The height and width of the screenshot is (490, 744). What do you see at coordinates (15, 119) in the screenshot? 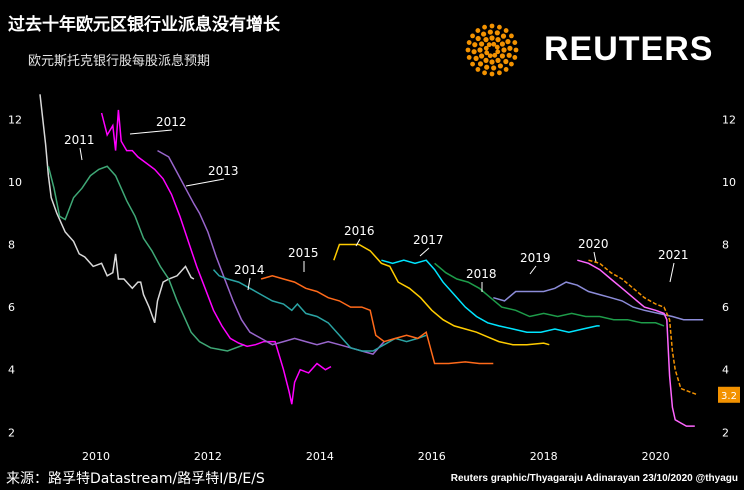
I see `y-tick-left: 12` at bounding box center [15, 119].